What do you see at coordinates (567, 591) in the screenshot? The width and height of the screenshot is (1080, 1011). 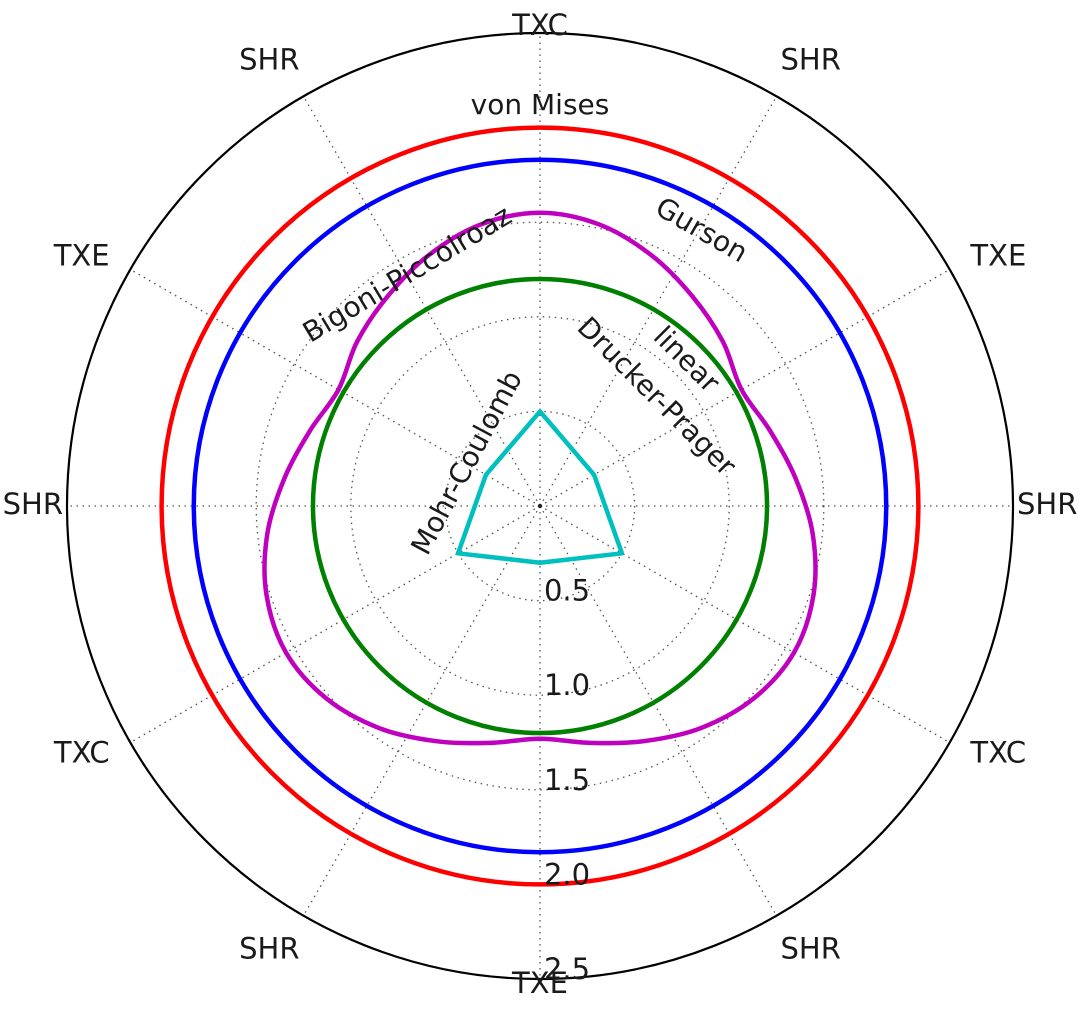 I see `radial-tick-label: 0.5` at bounding box center [567, 591].